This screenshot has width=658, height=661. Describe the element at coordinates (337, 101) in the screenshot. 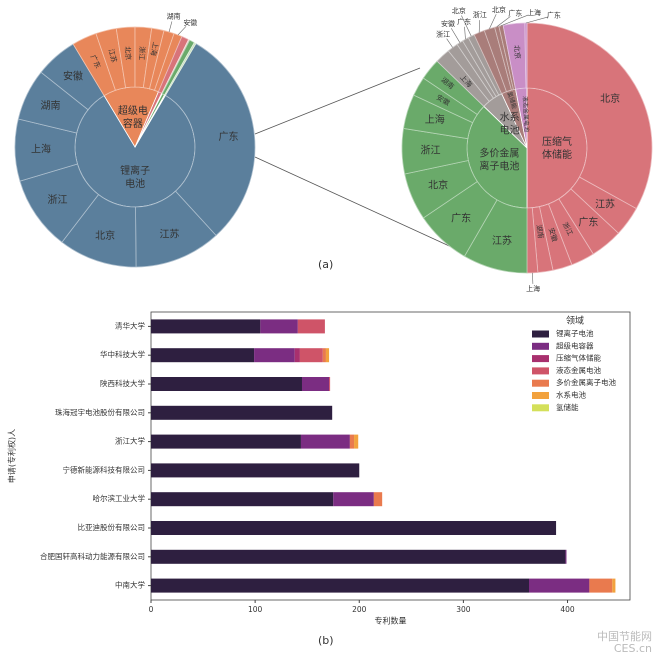

I see `connector-line-top` at that location.